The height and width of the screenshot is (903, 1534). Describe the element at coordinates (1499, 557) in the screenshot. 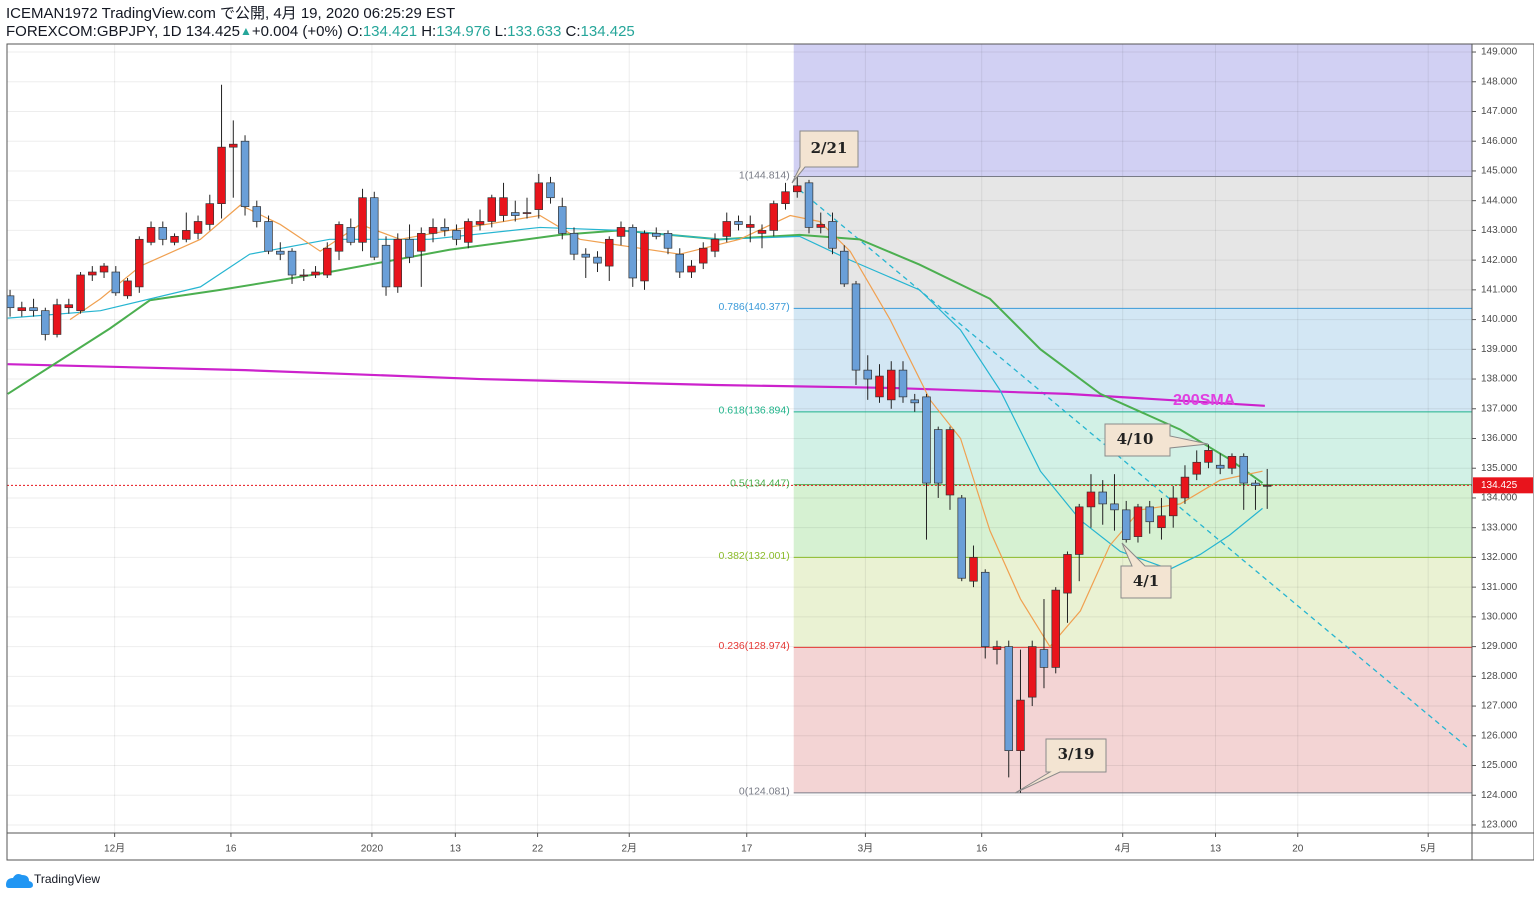

I see `y-tick-label: 132.000` at that location.